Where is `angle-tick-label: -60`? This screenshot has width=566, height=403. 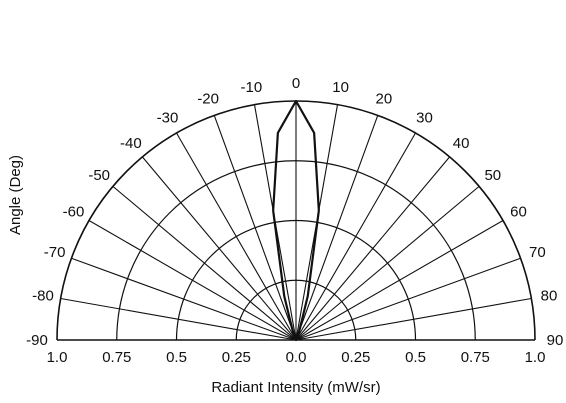 angle-tick-label: -60 is located at coordinates (74, 212).